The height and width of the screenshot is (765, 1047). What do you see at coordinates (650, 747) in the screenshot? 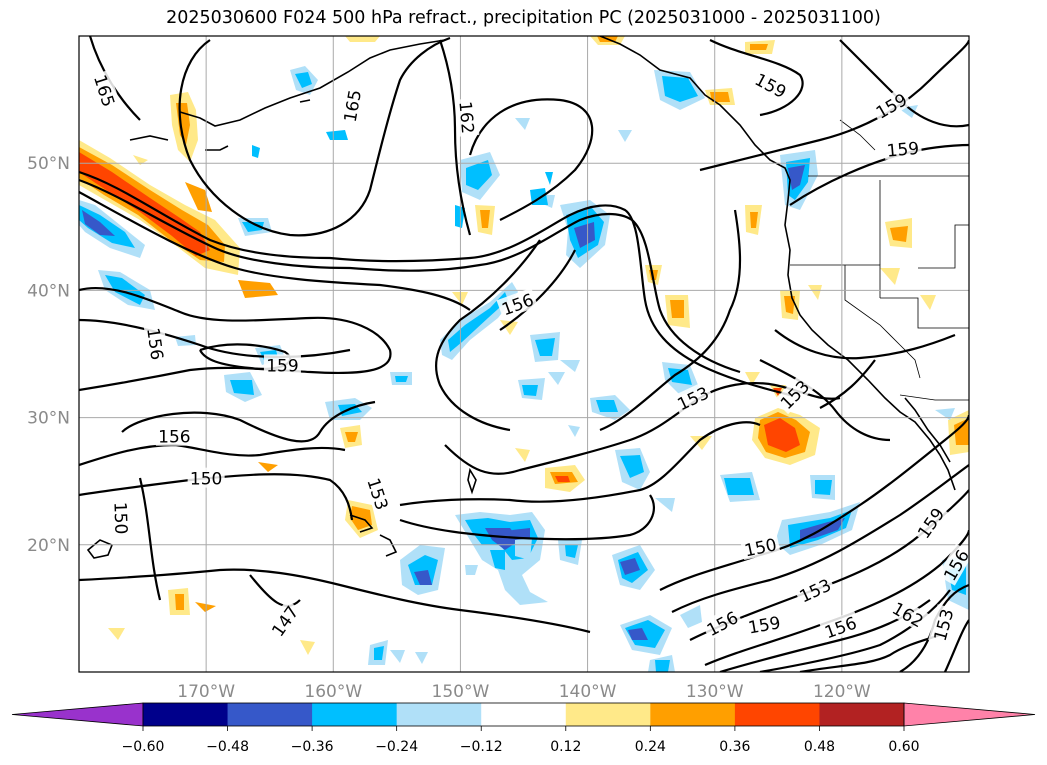
I see `colorbar-tick-label: 0.24` at bounding box center [650, 747].